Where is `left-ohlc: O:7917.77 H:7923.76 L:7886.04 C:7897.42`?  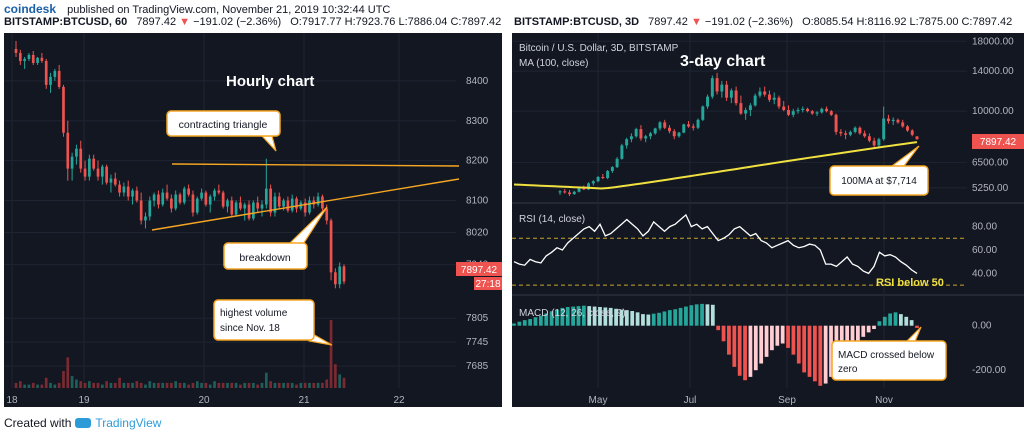
left-ohlc: O:7917.77 H:7923.76 L:7886.04 C:7897.42 is located at coordinates (396, 22).